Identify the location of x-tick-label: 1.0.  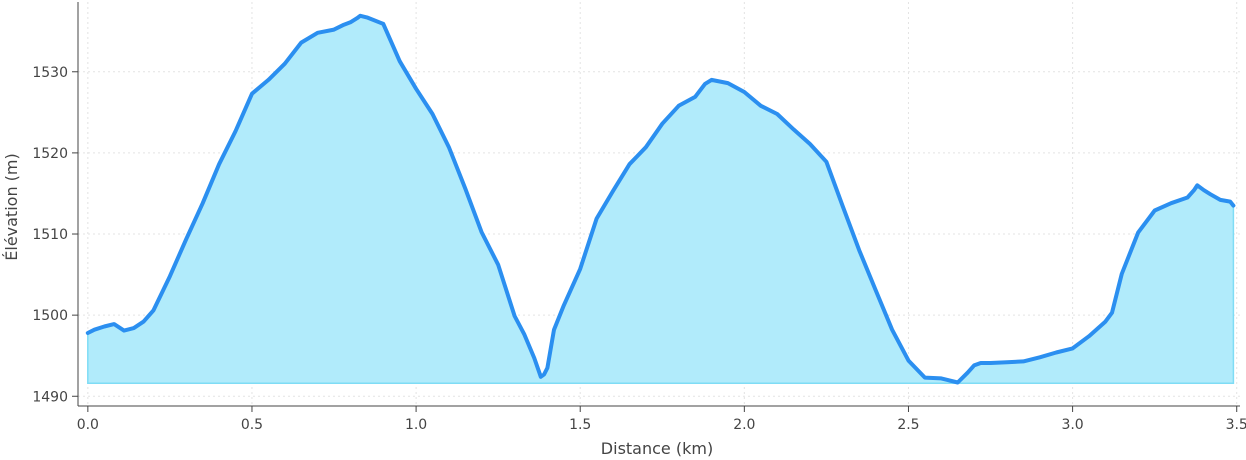
(416, 425).